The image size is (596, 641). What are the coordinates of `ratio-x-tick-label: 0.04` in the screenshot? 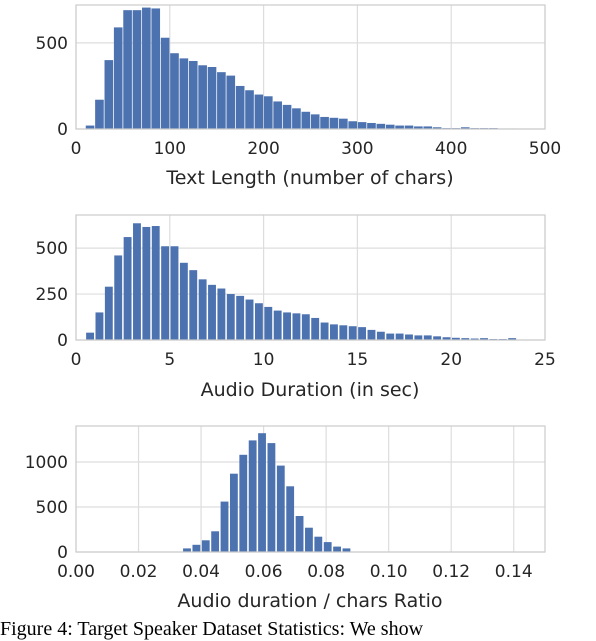 It's located at (201, 572).